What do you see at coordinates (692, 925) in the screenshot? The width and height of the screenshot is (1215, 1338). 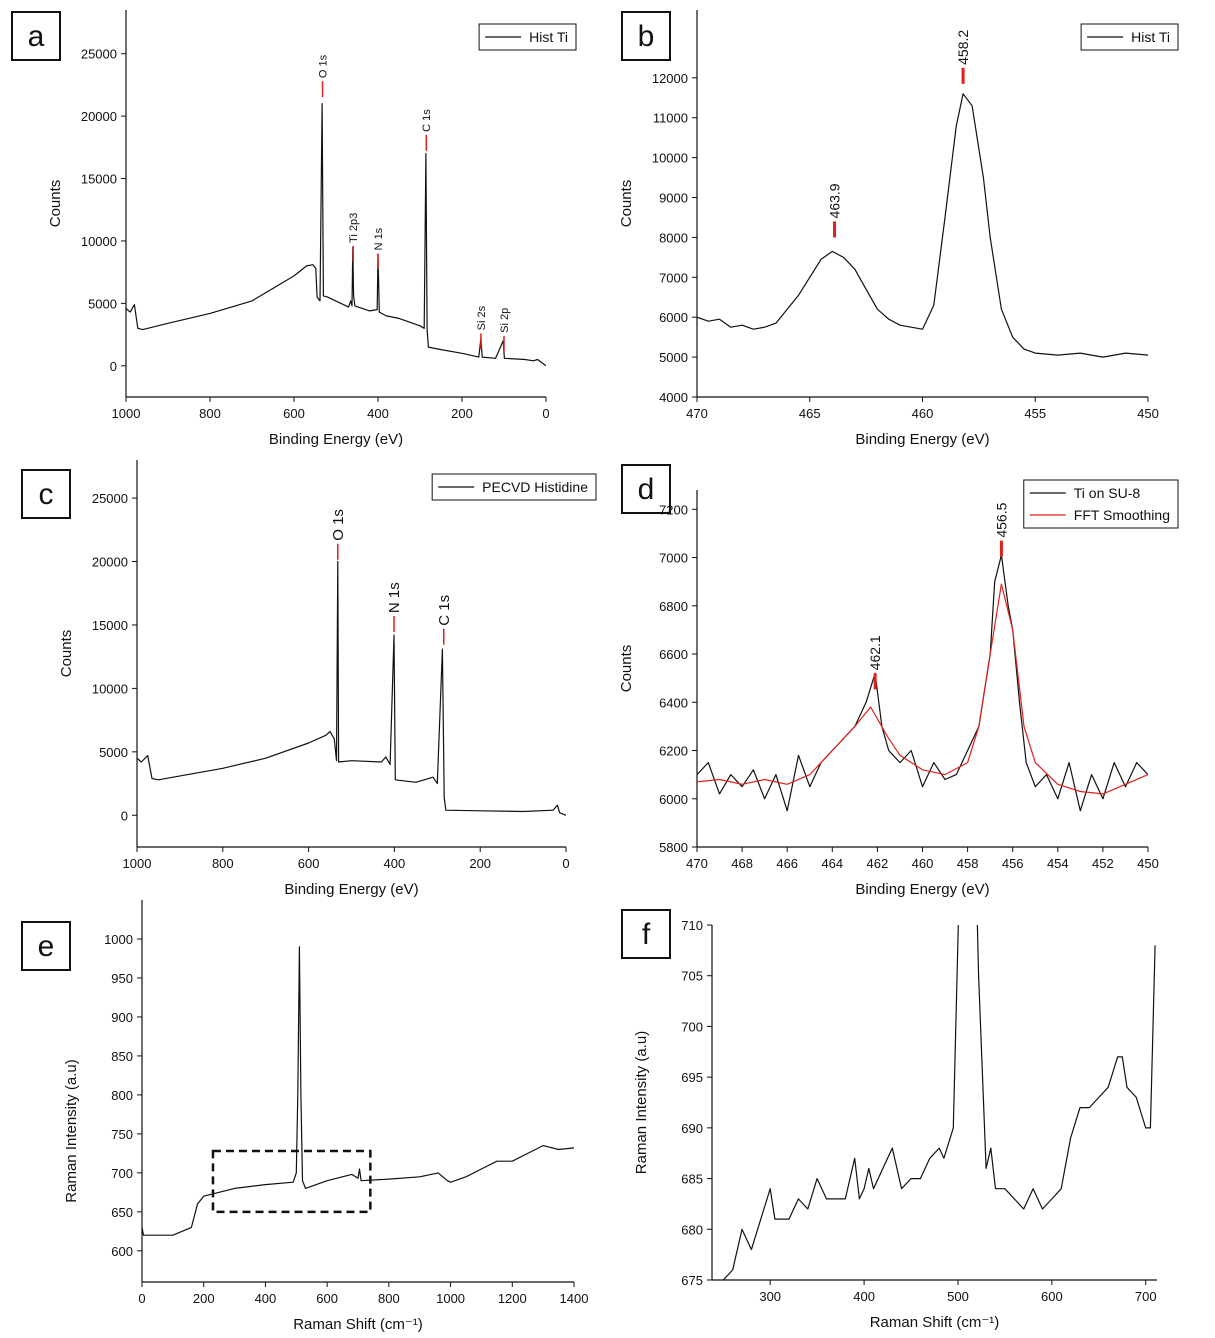 I see `y-tick-label: 710` at bounding box center [692, 925].